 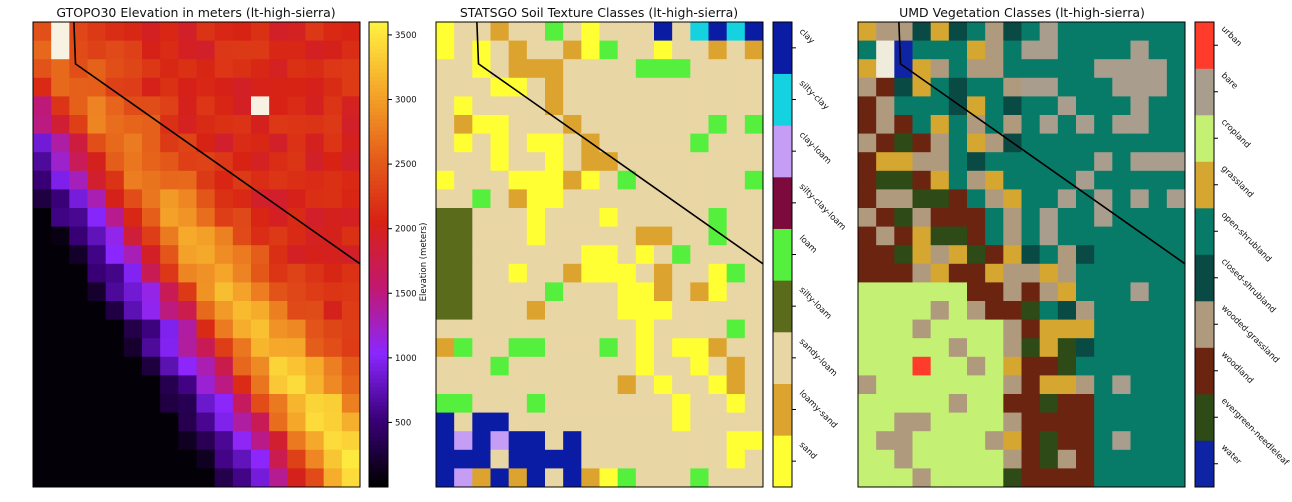 I want to click on soil-legend-label: silty-clay-loam, so click(x=822, y=207).